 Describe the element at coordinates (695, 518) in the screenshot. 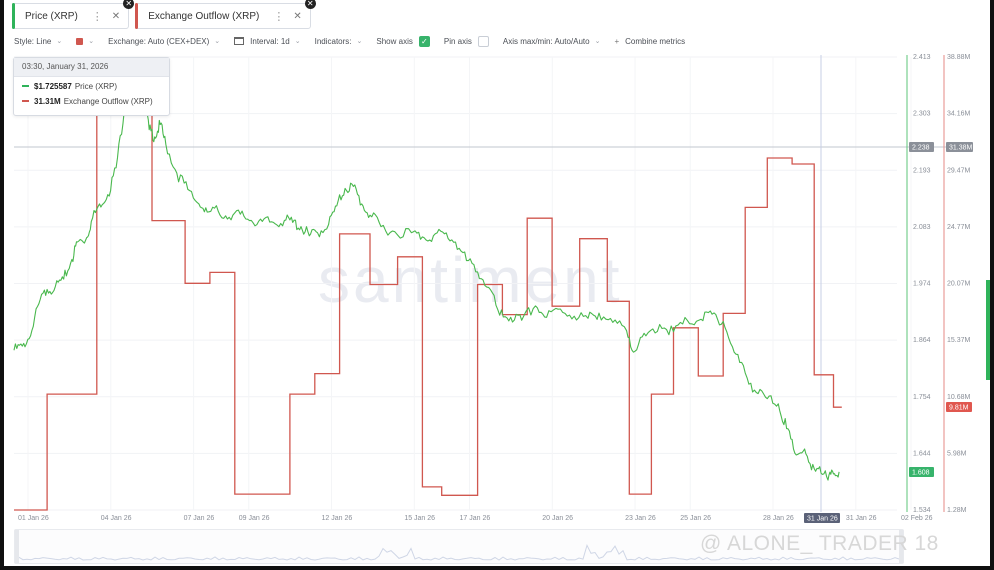

I see `x-tick-label: 25 Jan 26` at that location.